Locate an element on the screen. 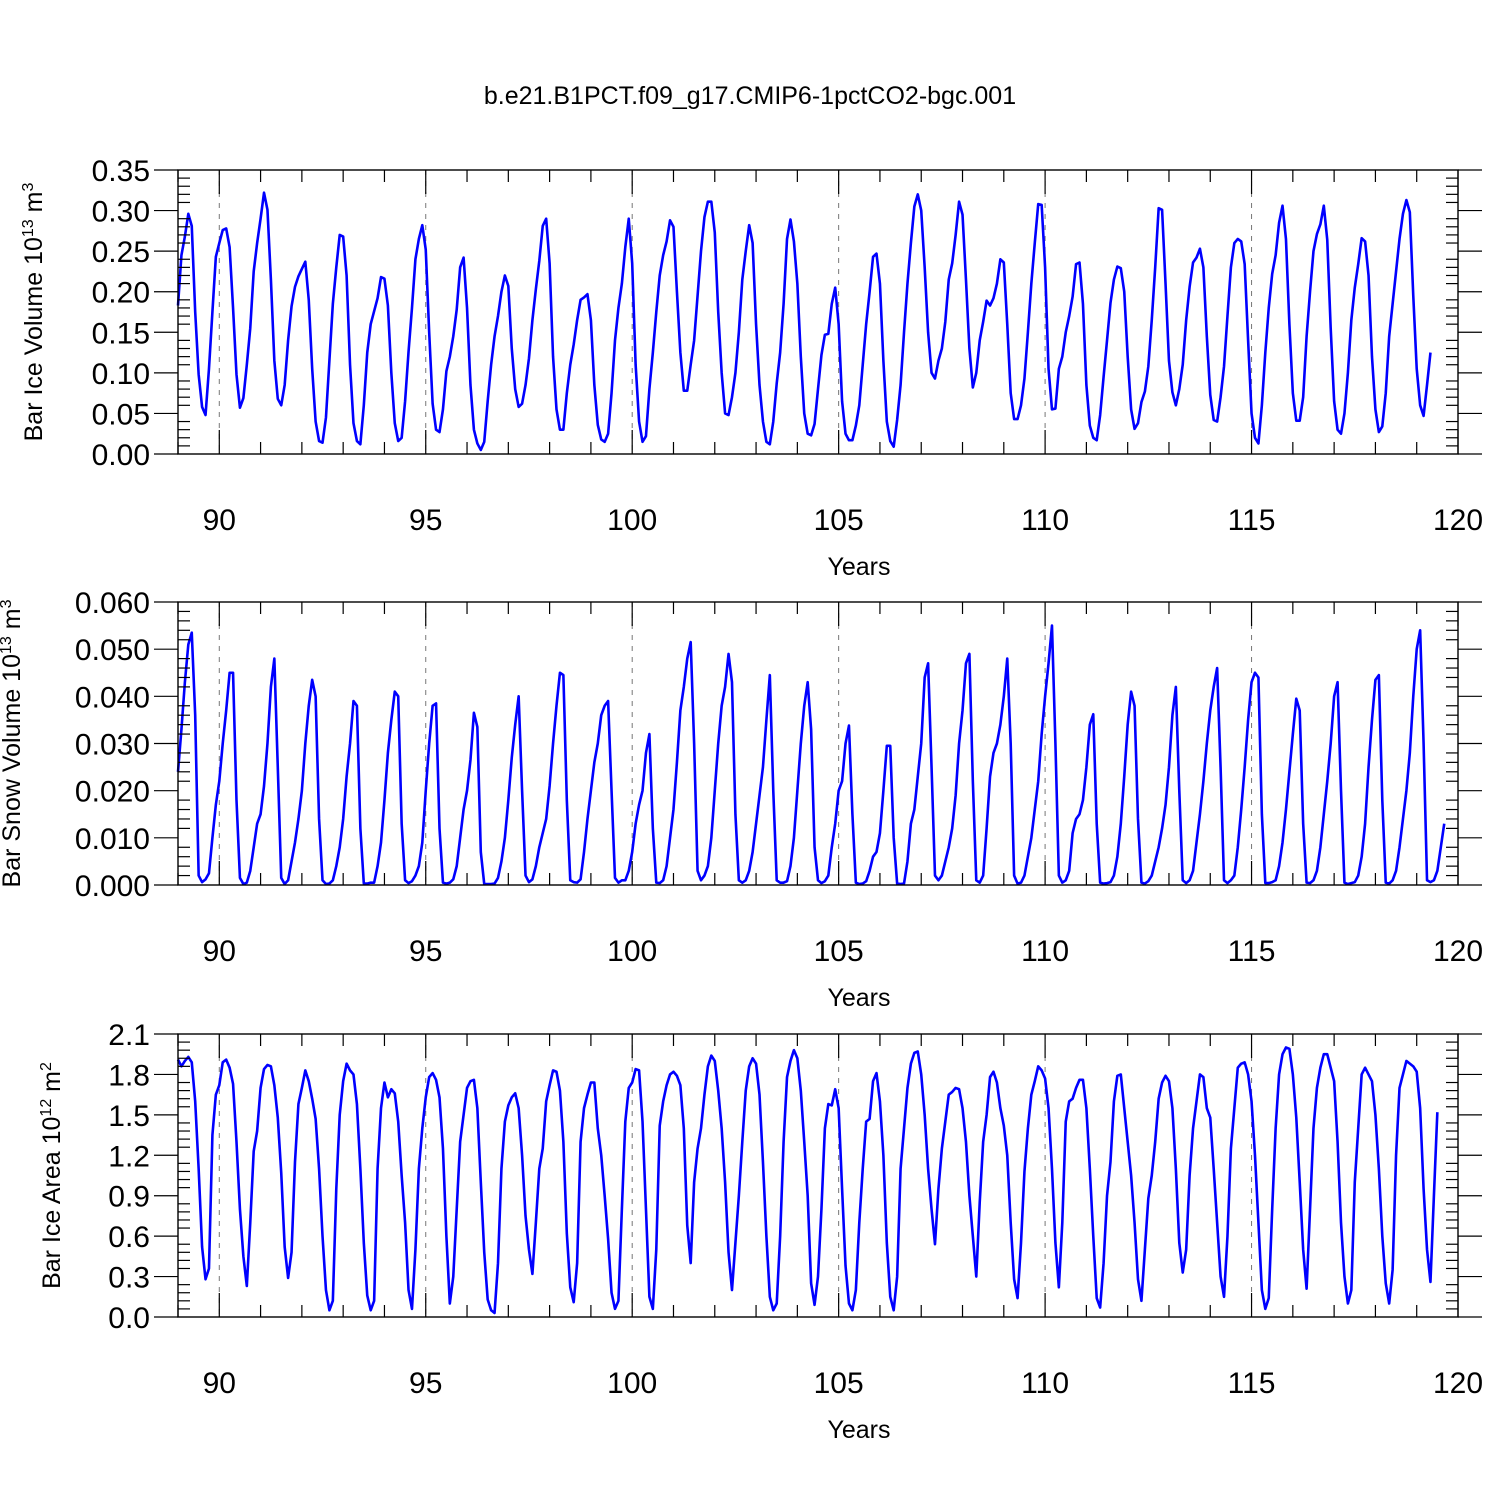  y-tick-label: 0.040 is located at coordinates (112, 697).